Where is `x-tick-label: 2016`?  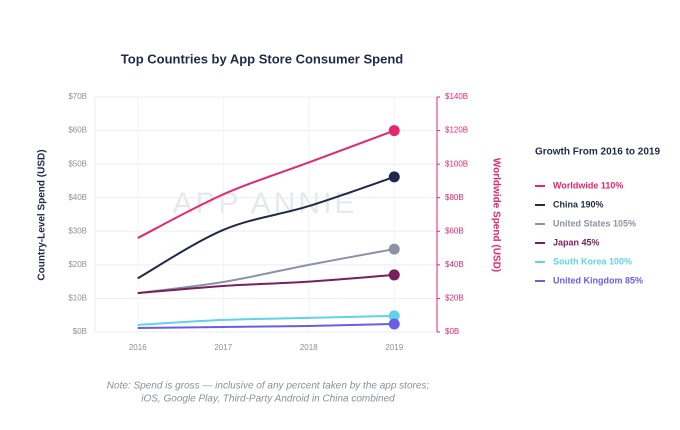 x-tick-label: 2016 is located at coordinates (138, 347).